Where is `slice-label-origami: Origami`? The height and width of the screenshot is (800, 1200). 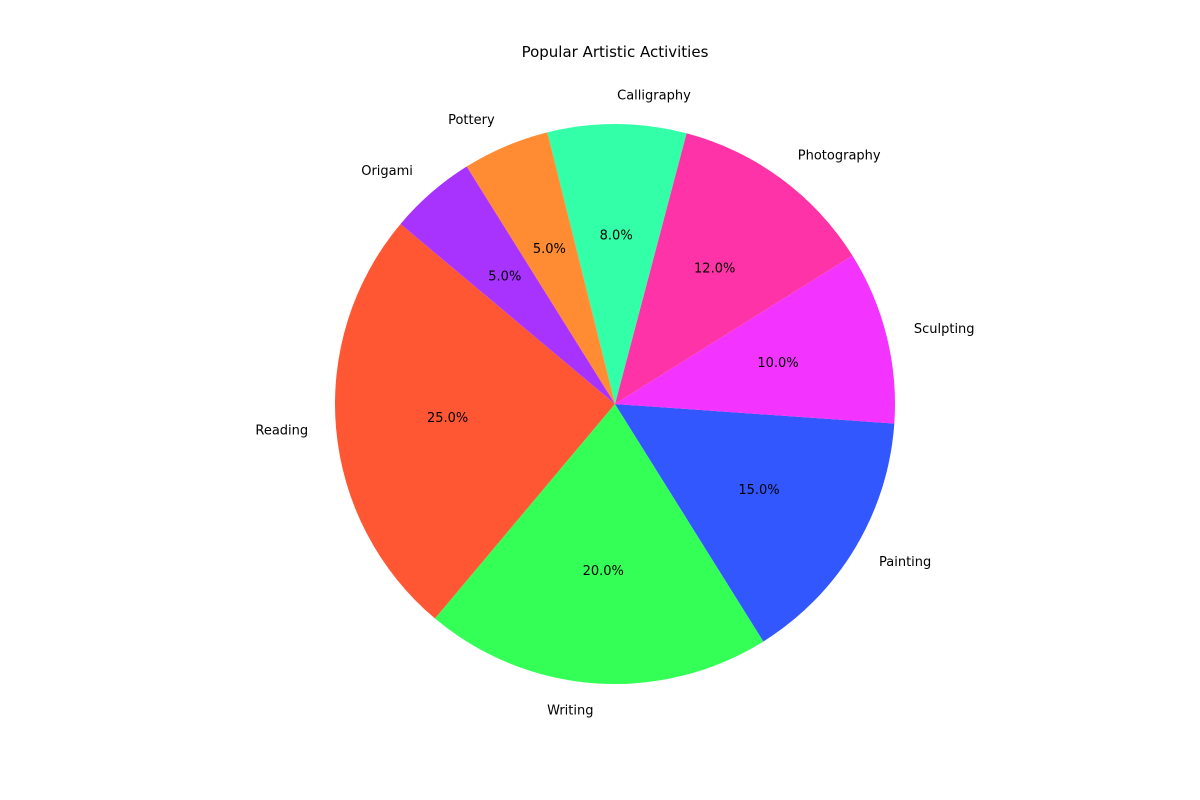 slice-label-origami: Origami is located at coordinates (387, 171).